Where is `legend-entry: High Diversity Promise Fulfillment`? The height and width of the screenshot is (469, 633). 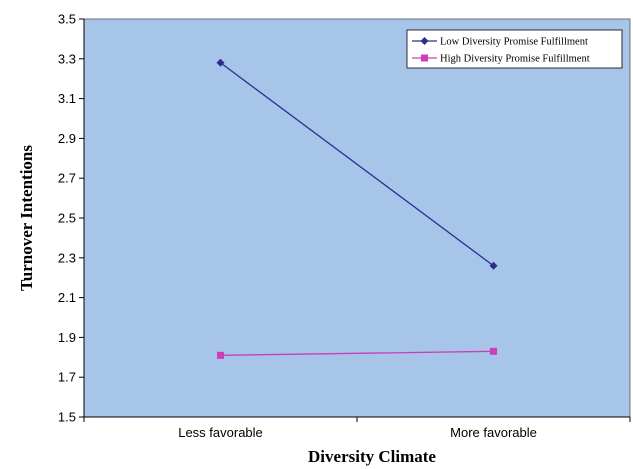
legend-entry: High Diversity Promise Fulfillment is located at coordinates (501, 59).